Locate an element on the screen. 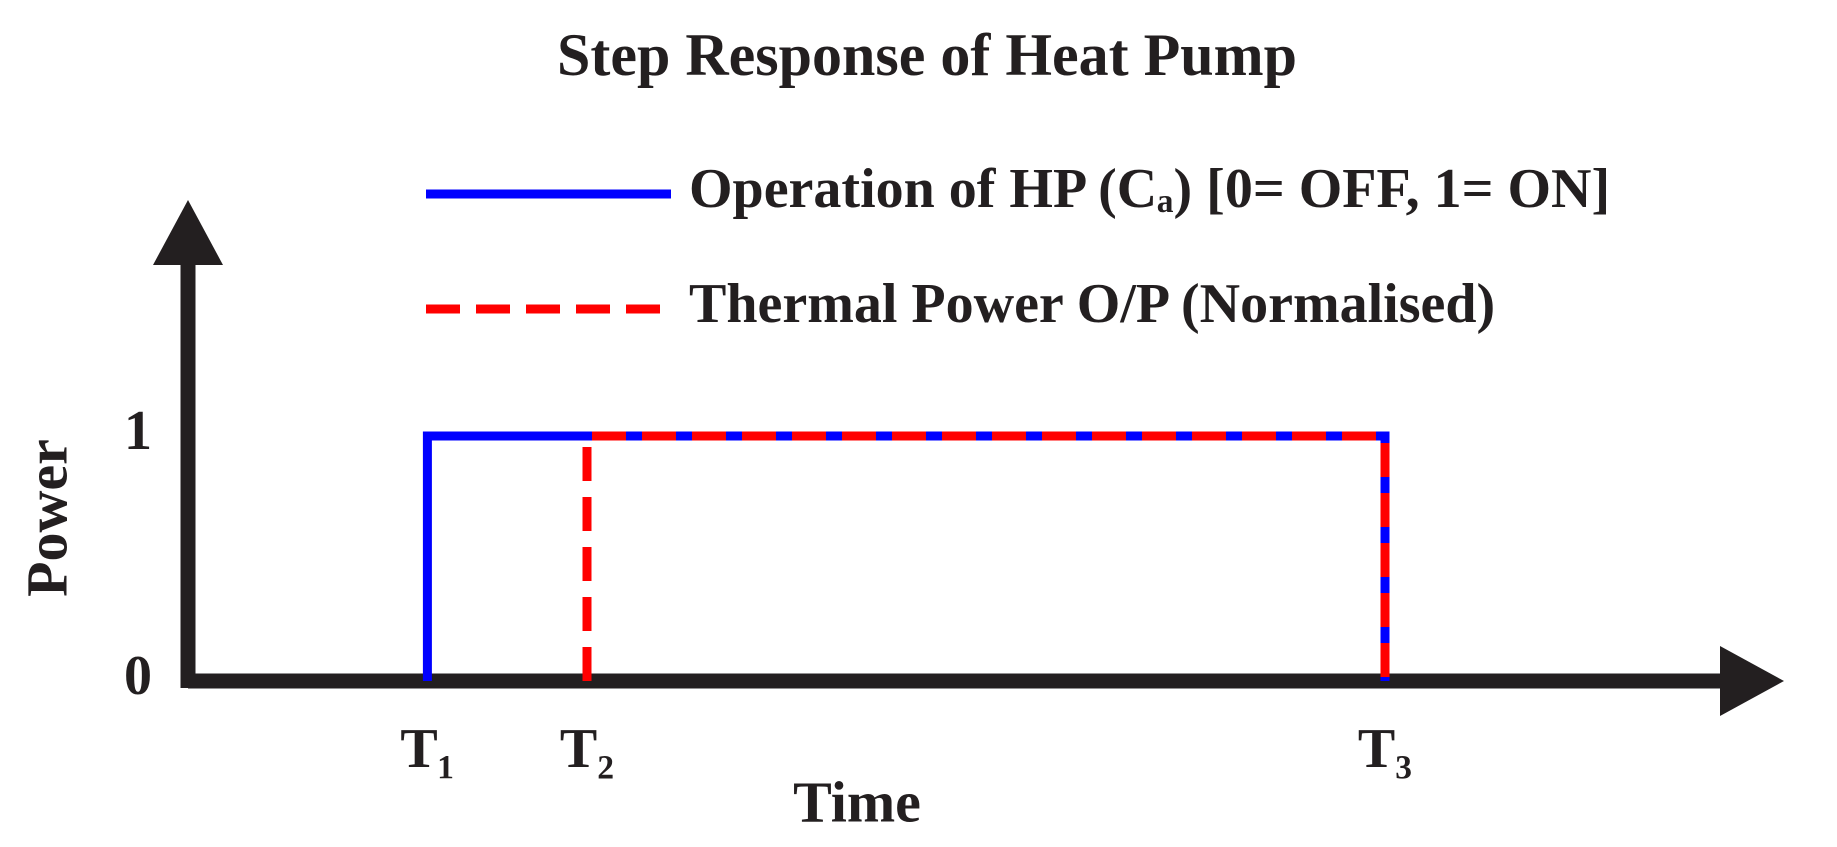 The height and width of the screenshot is (847, 1837). y-tick-label: 1 is located at coordinates (138, 431).